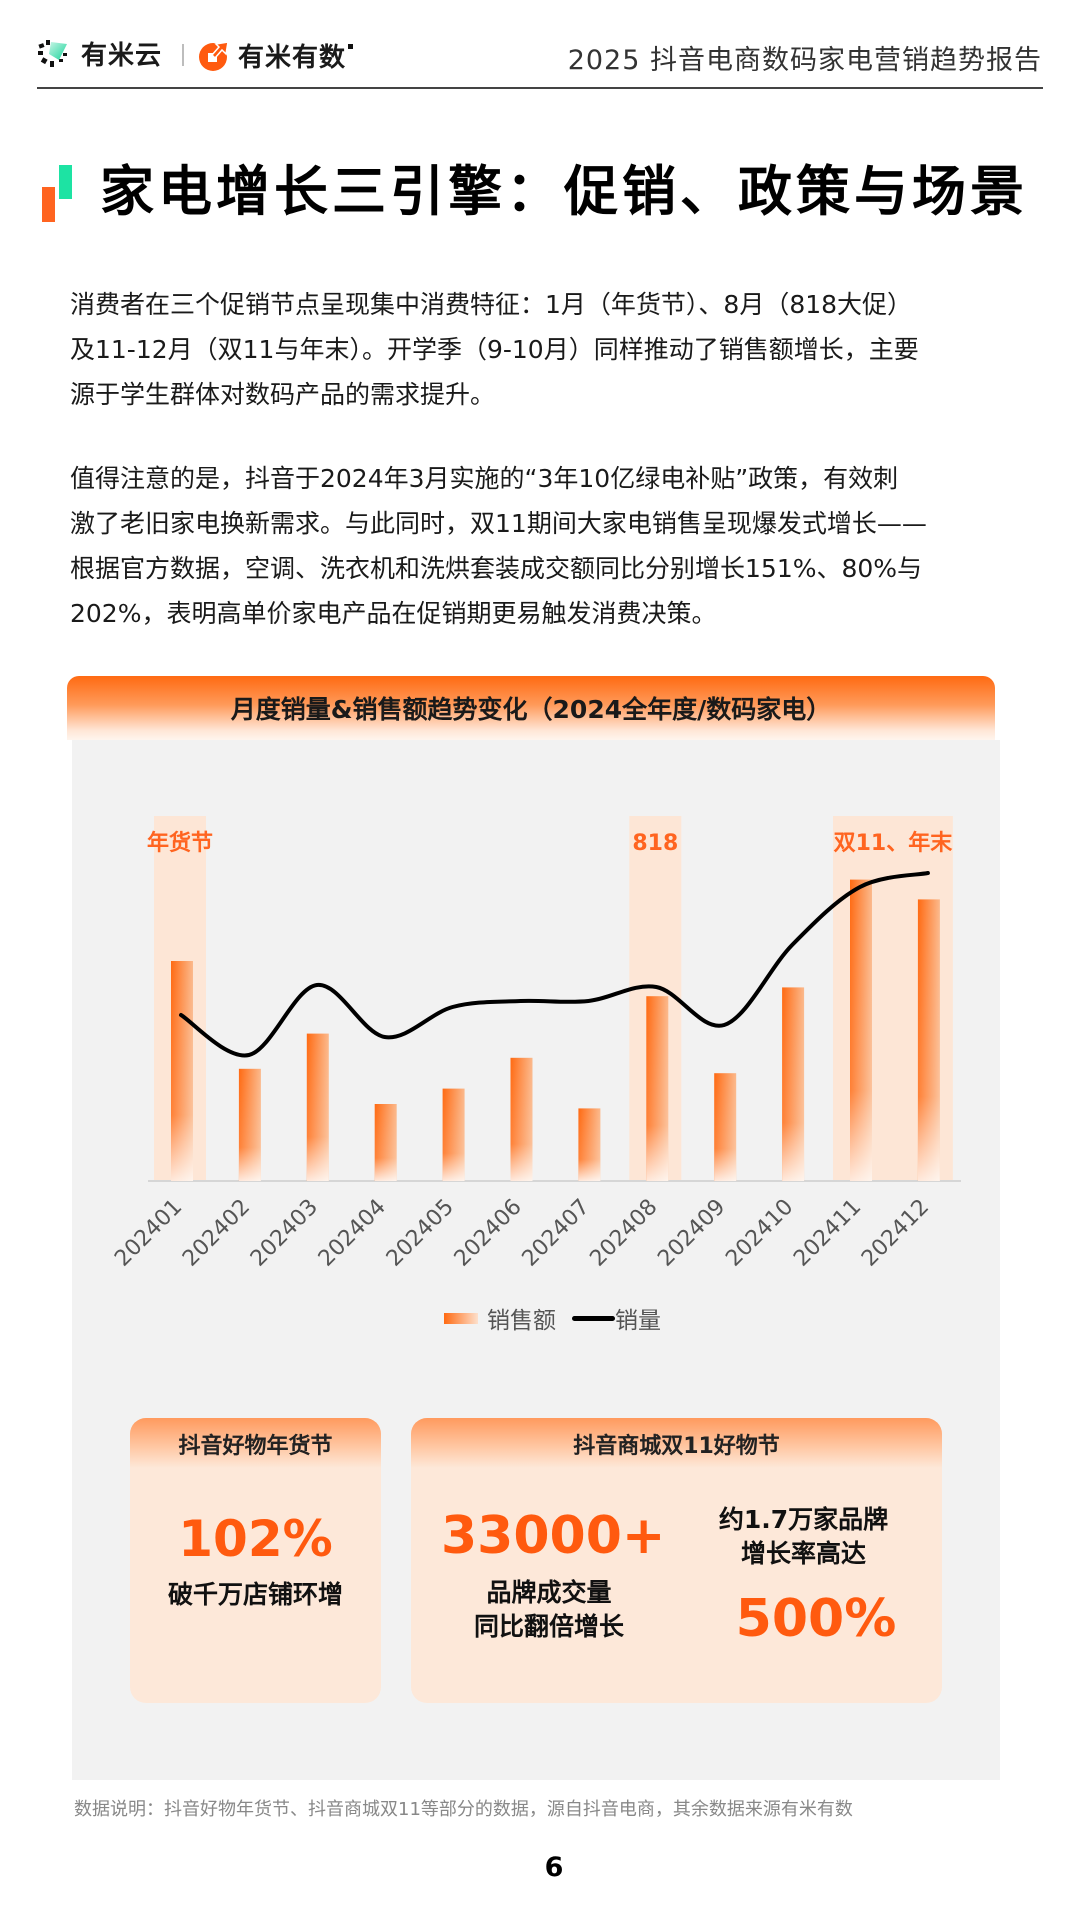 Image resolution: width=1080 pixels, height=1920 pixels. Describe the element at coordinates (691, 1233) in the screenshot. I see `x-tick-label: 202409` at that location.